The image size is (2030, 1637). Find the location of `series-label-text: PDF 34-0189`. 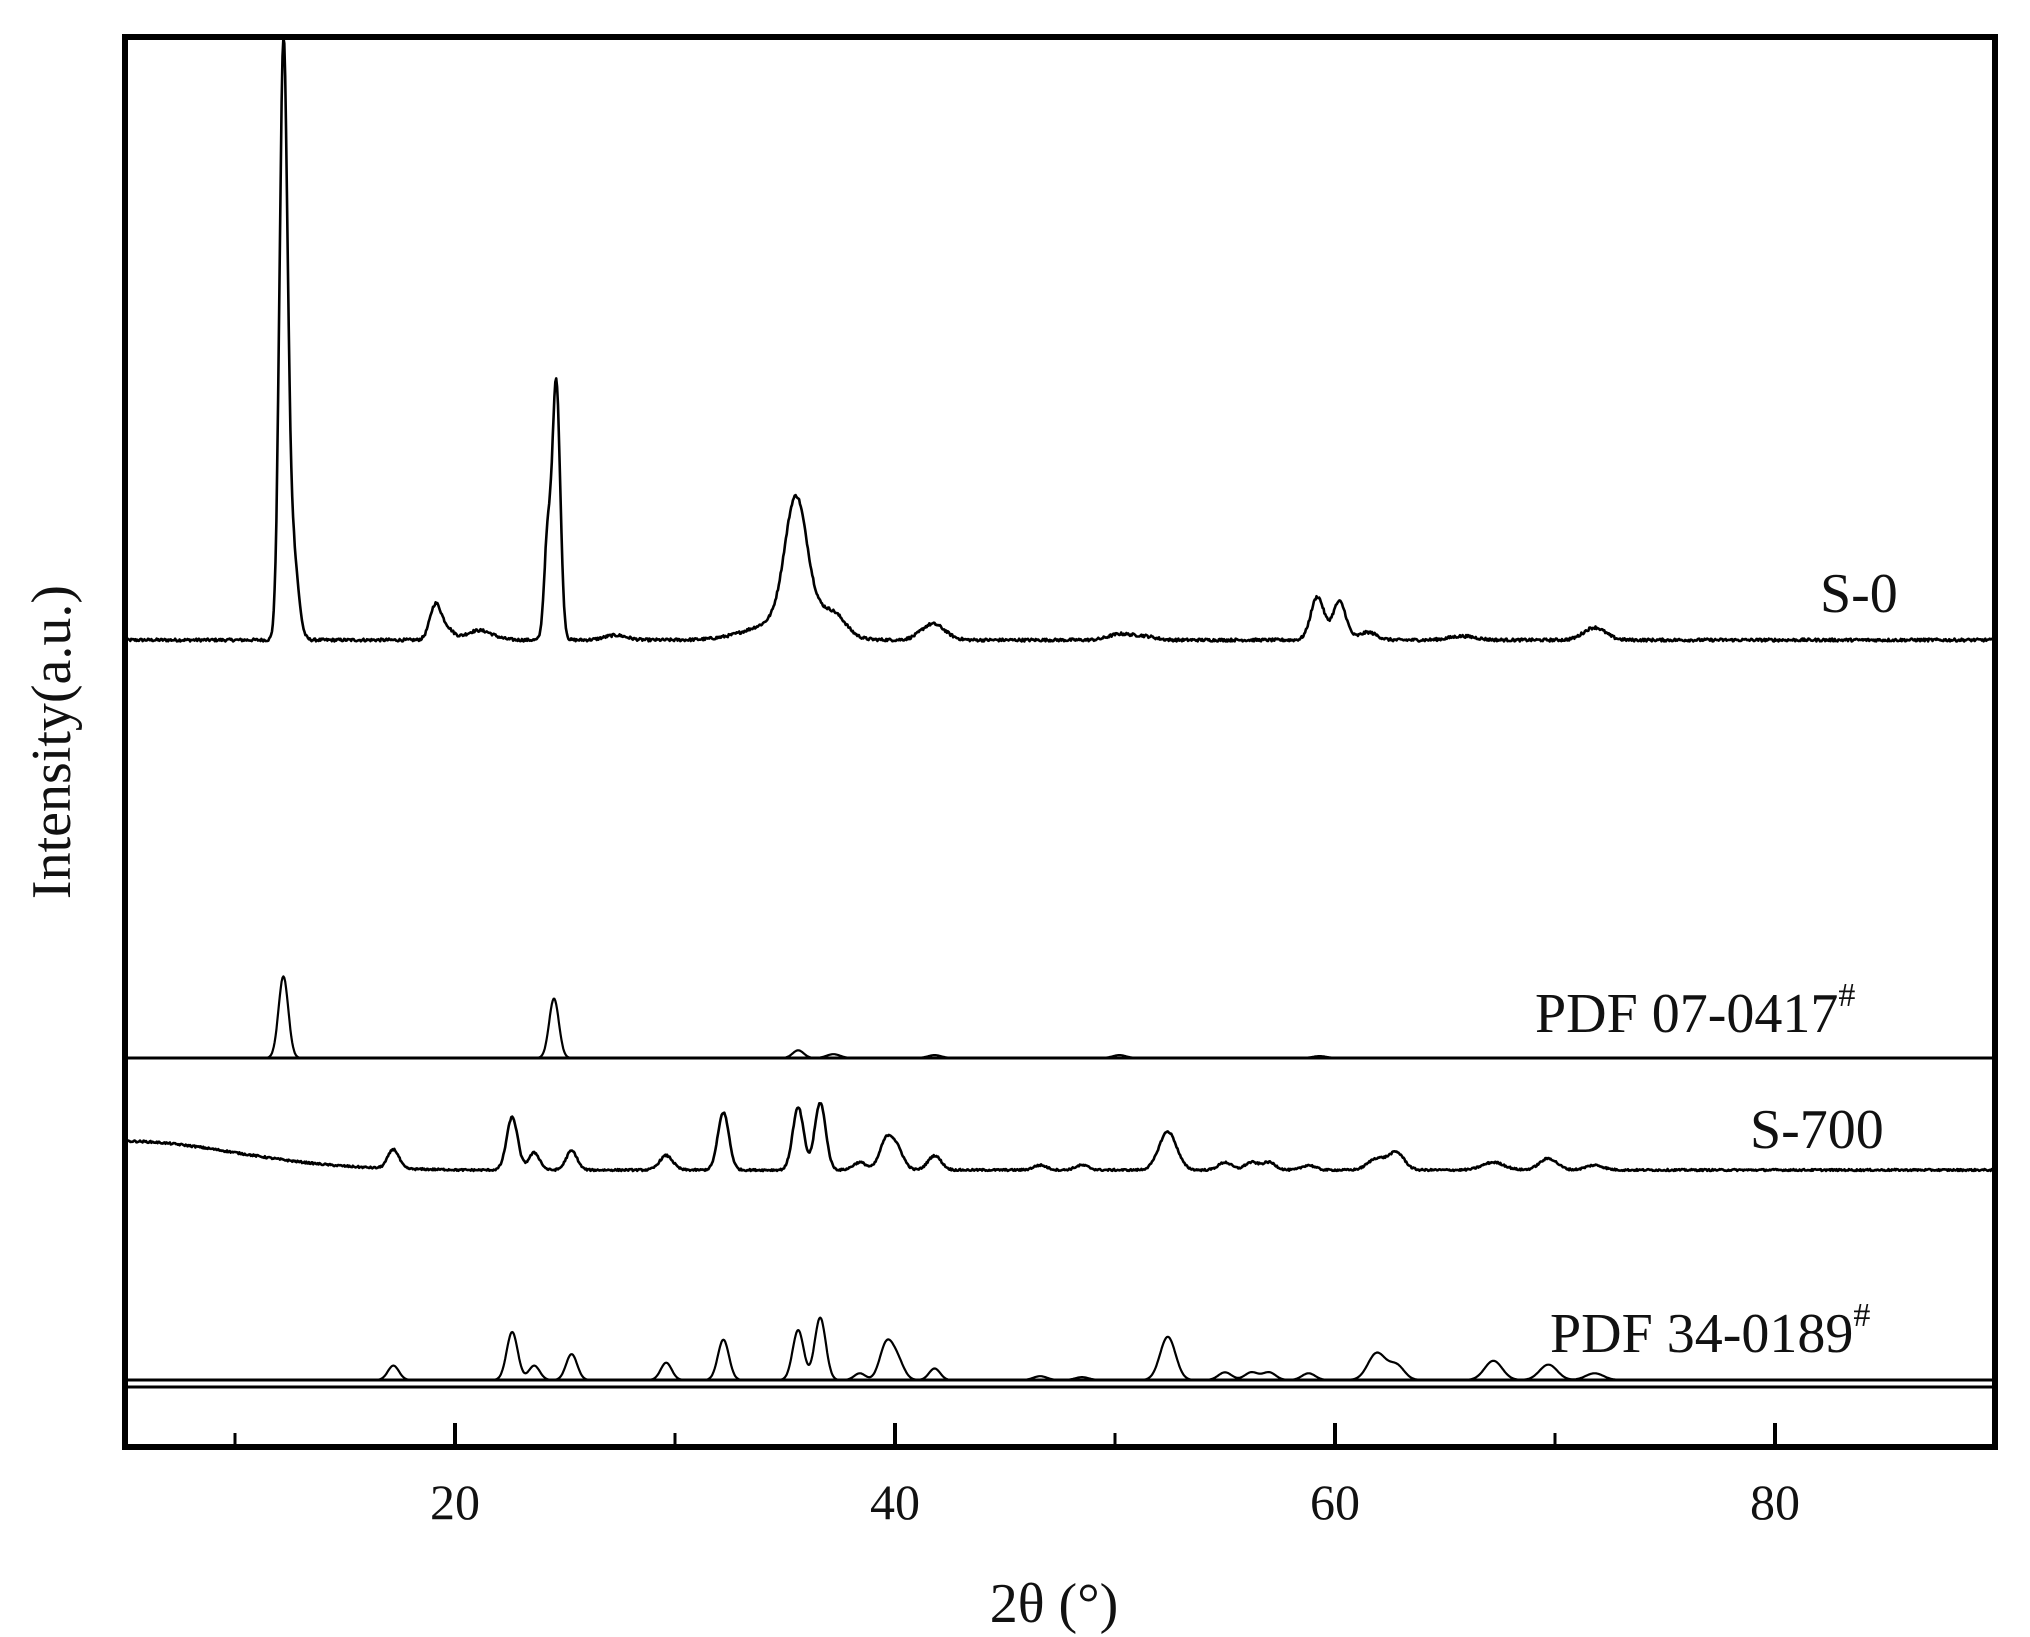

series-label-text: PDF 34-0189 is located at coordinates (1701, 1334).